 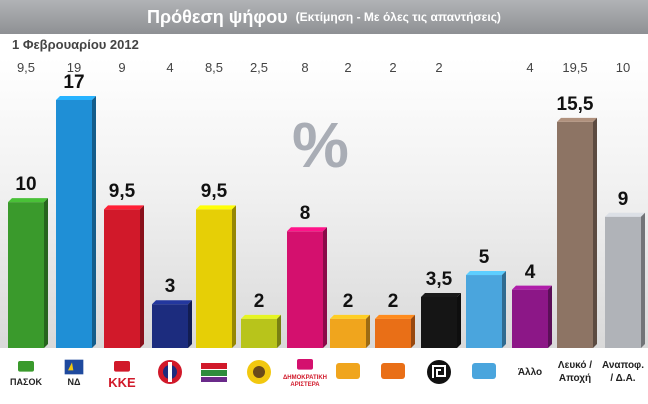 What do you see at coordinates (26, 185) in the screenshot?
I see `bar-value-label: 10` at bounding box center [26, 185].